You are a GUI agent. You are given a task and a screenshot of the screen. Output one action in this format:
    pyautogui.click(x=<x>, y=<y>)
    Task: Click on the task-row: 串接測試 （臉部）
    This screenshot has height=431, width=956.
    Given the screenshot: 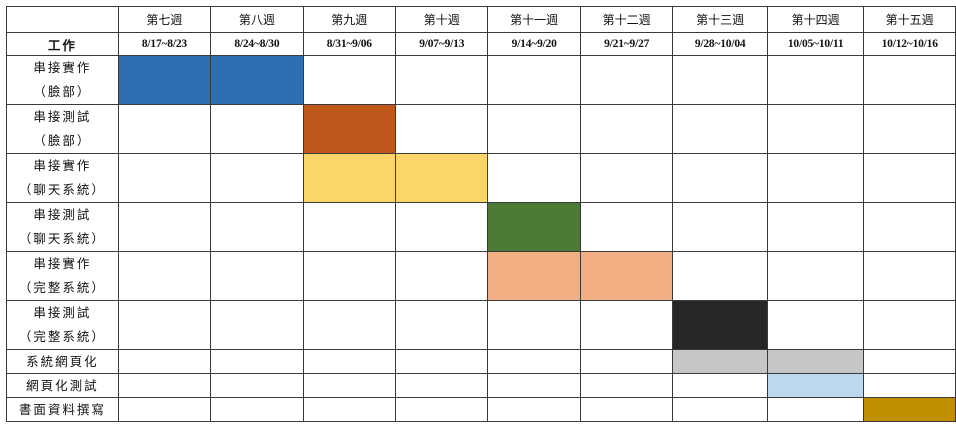 What is the action you would take?
    pyautogui.click(x=481, y=129)
    